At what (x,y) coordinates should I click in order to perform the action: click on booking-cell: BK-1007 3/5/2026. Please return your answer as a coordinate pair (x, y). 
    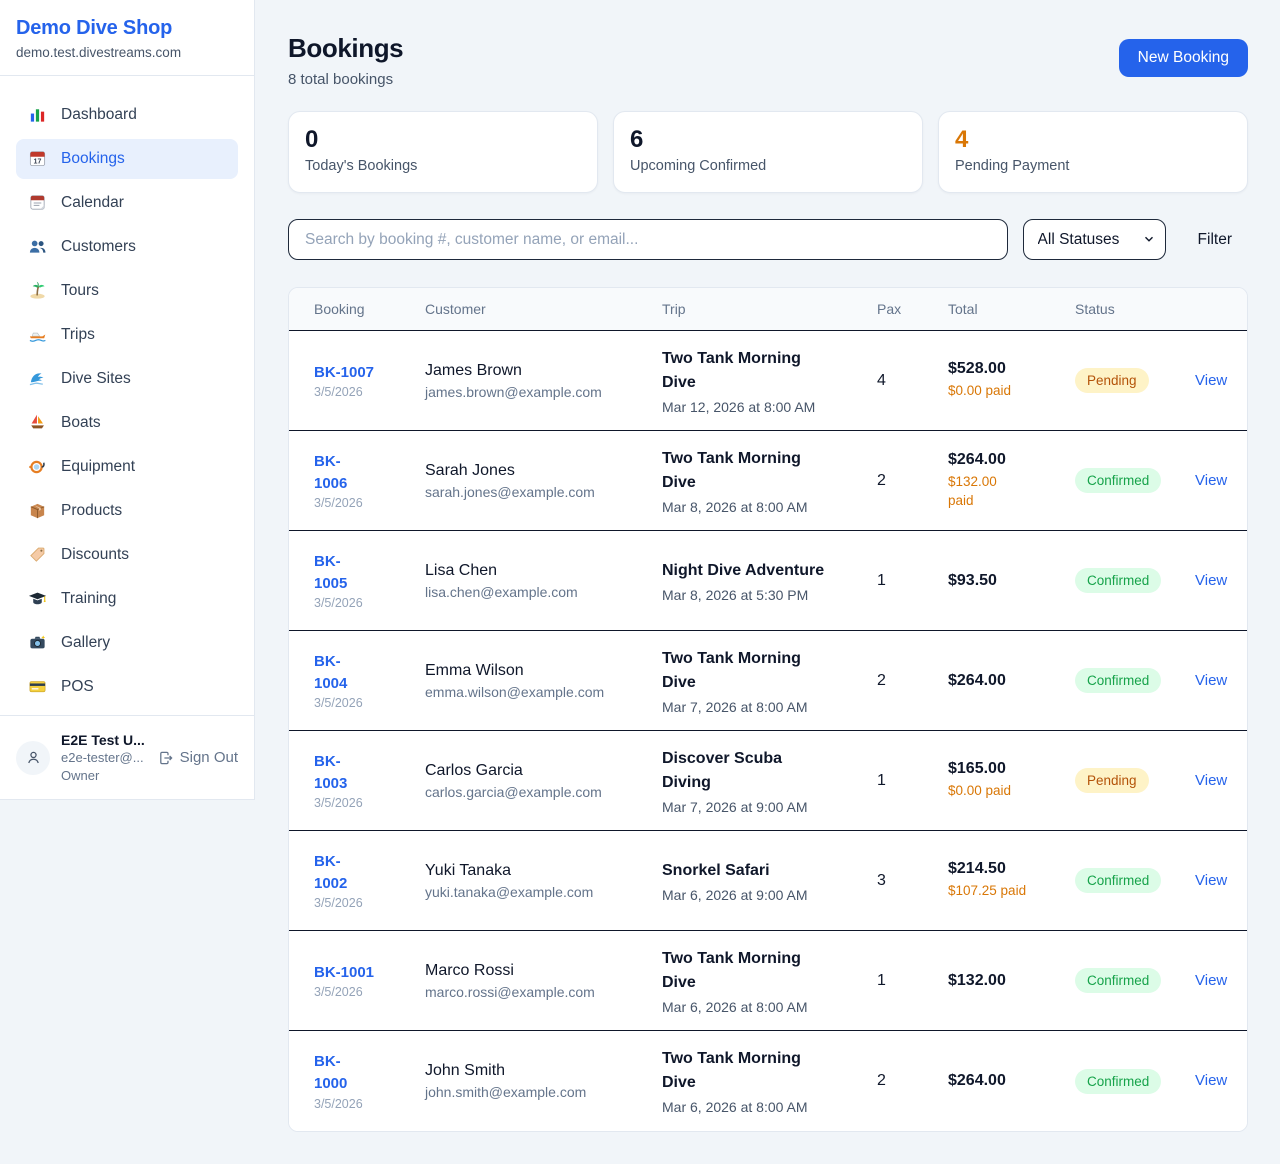
    Looking at the image, I should click on (369, 381).